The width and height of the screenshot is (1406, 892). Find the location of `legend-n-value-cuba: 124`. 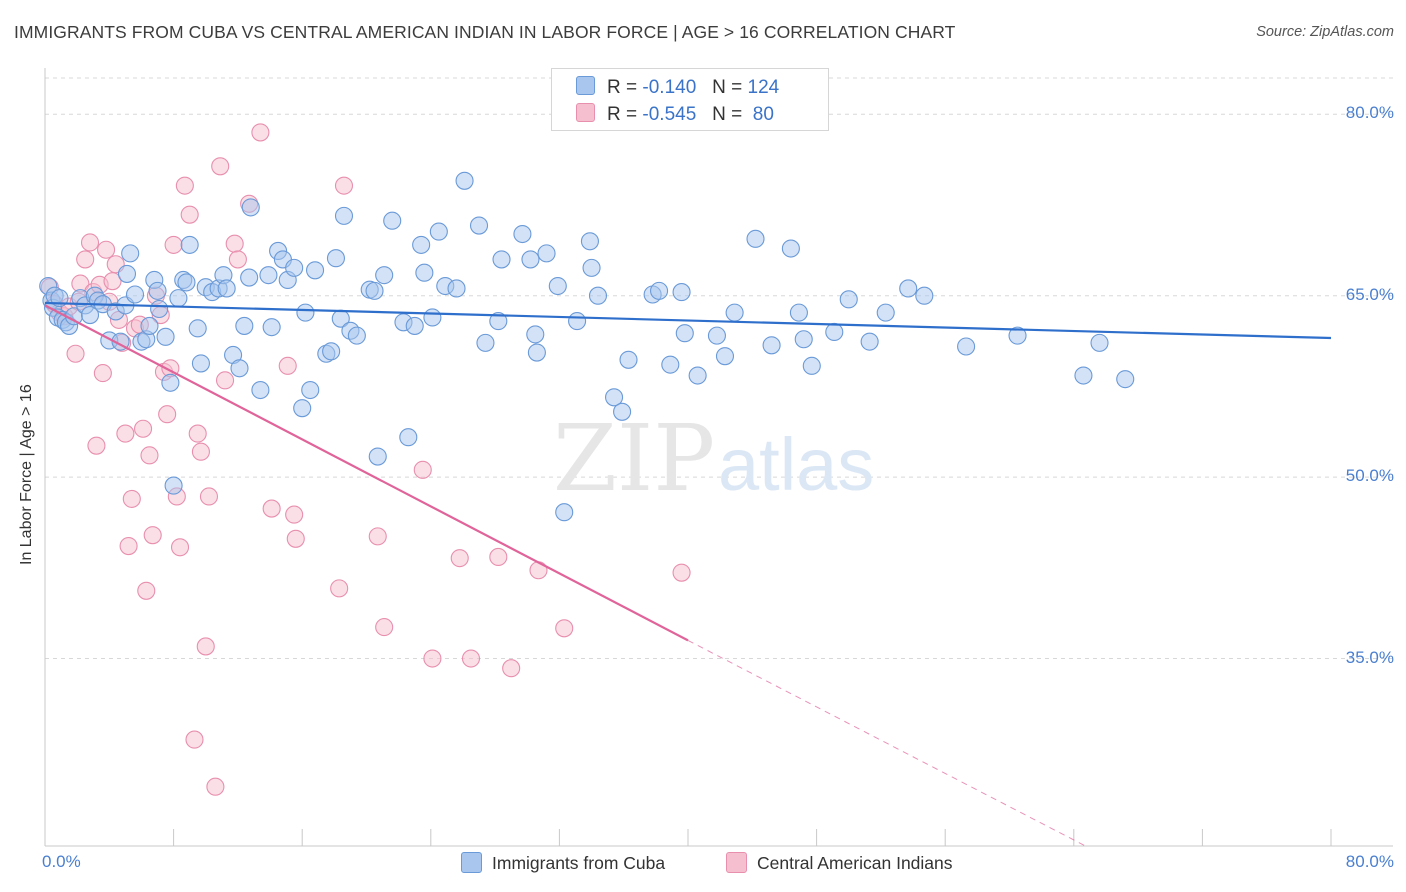

legend-n-value-cuba: 124 is located at coordinates (763, 87).